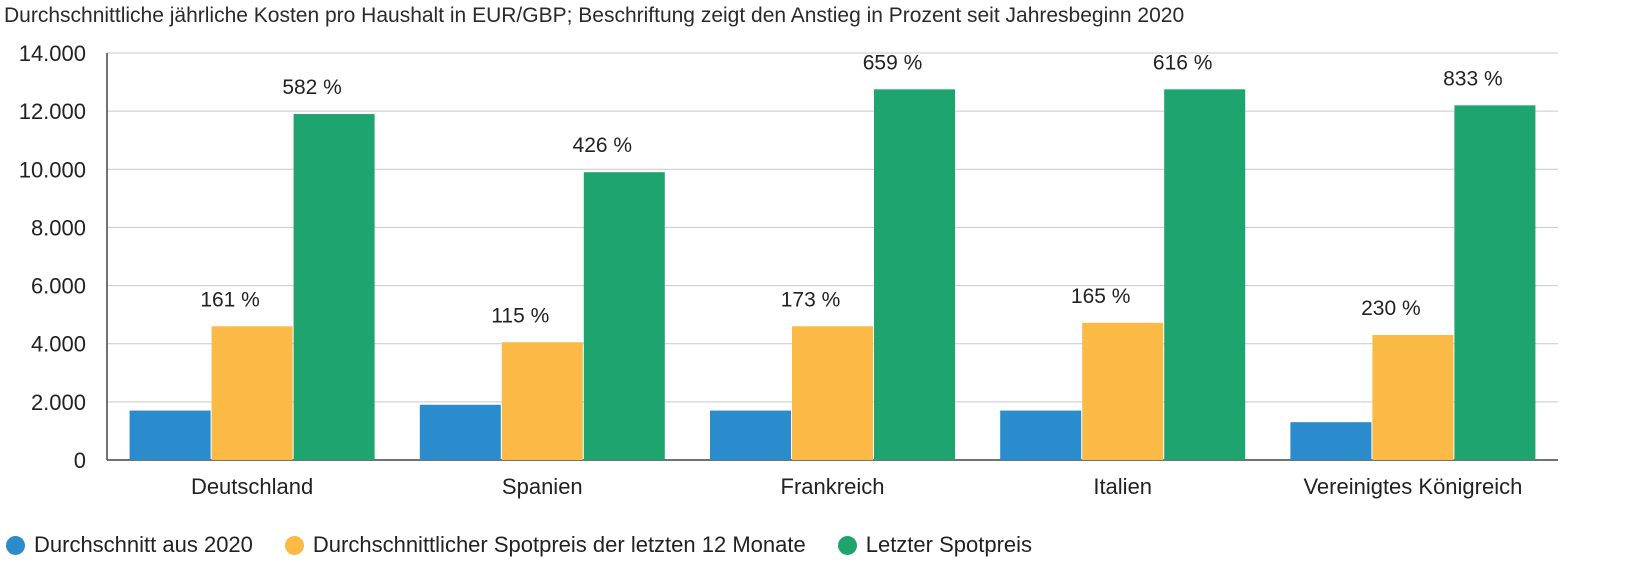  Describe the element at coordinates (1391, 308) in the screenshot. I see `data-label: 230 %` at that location.